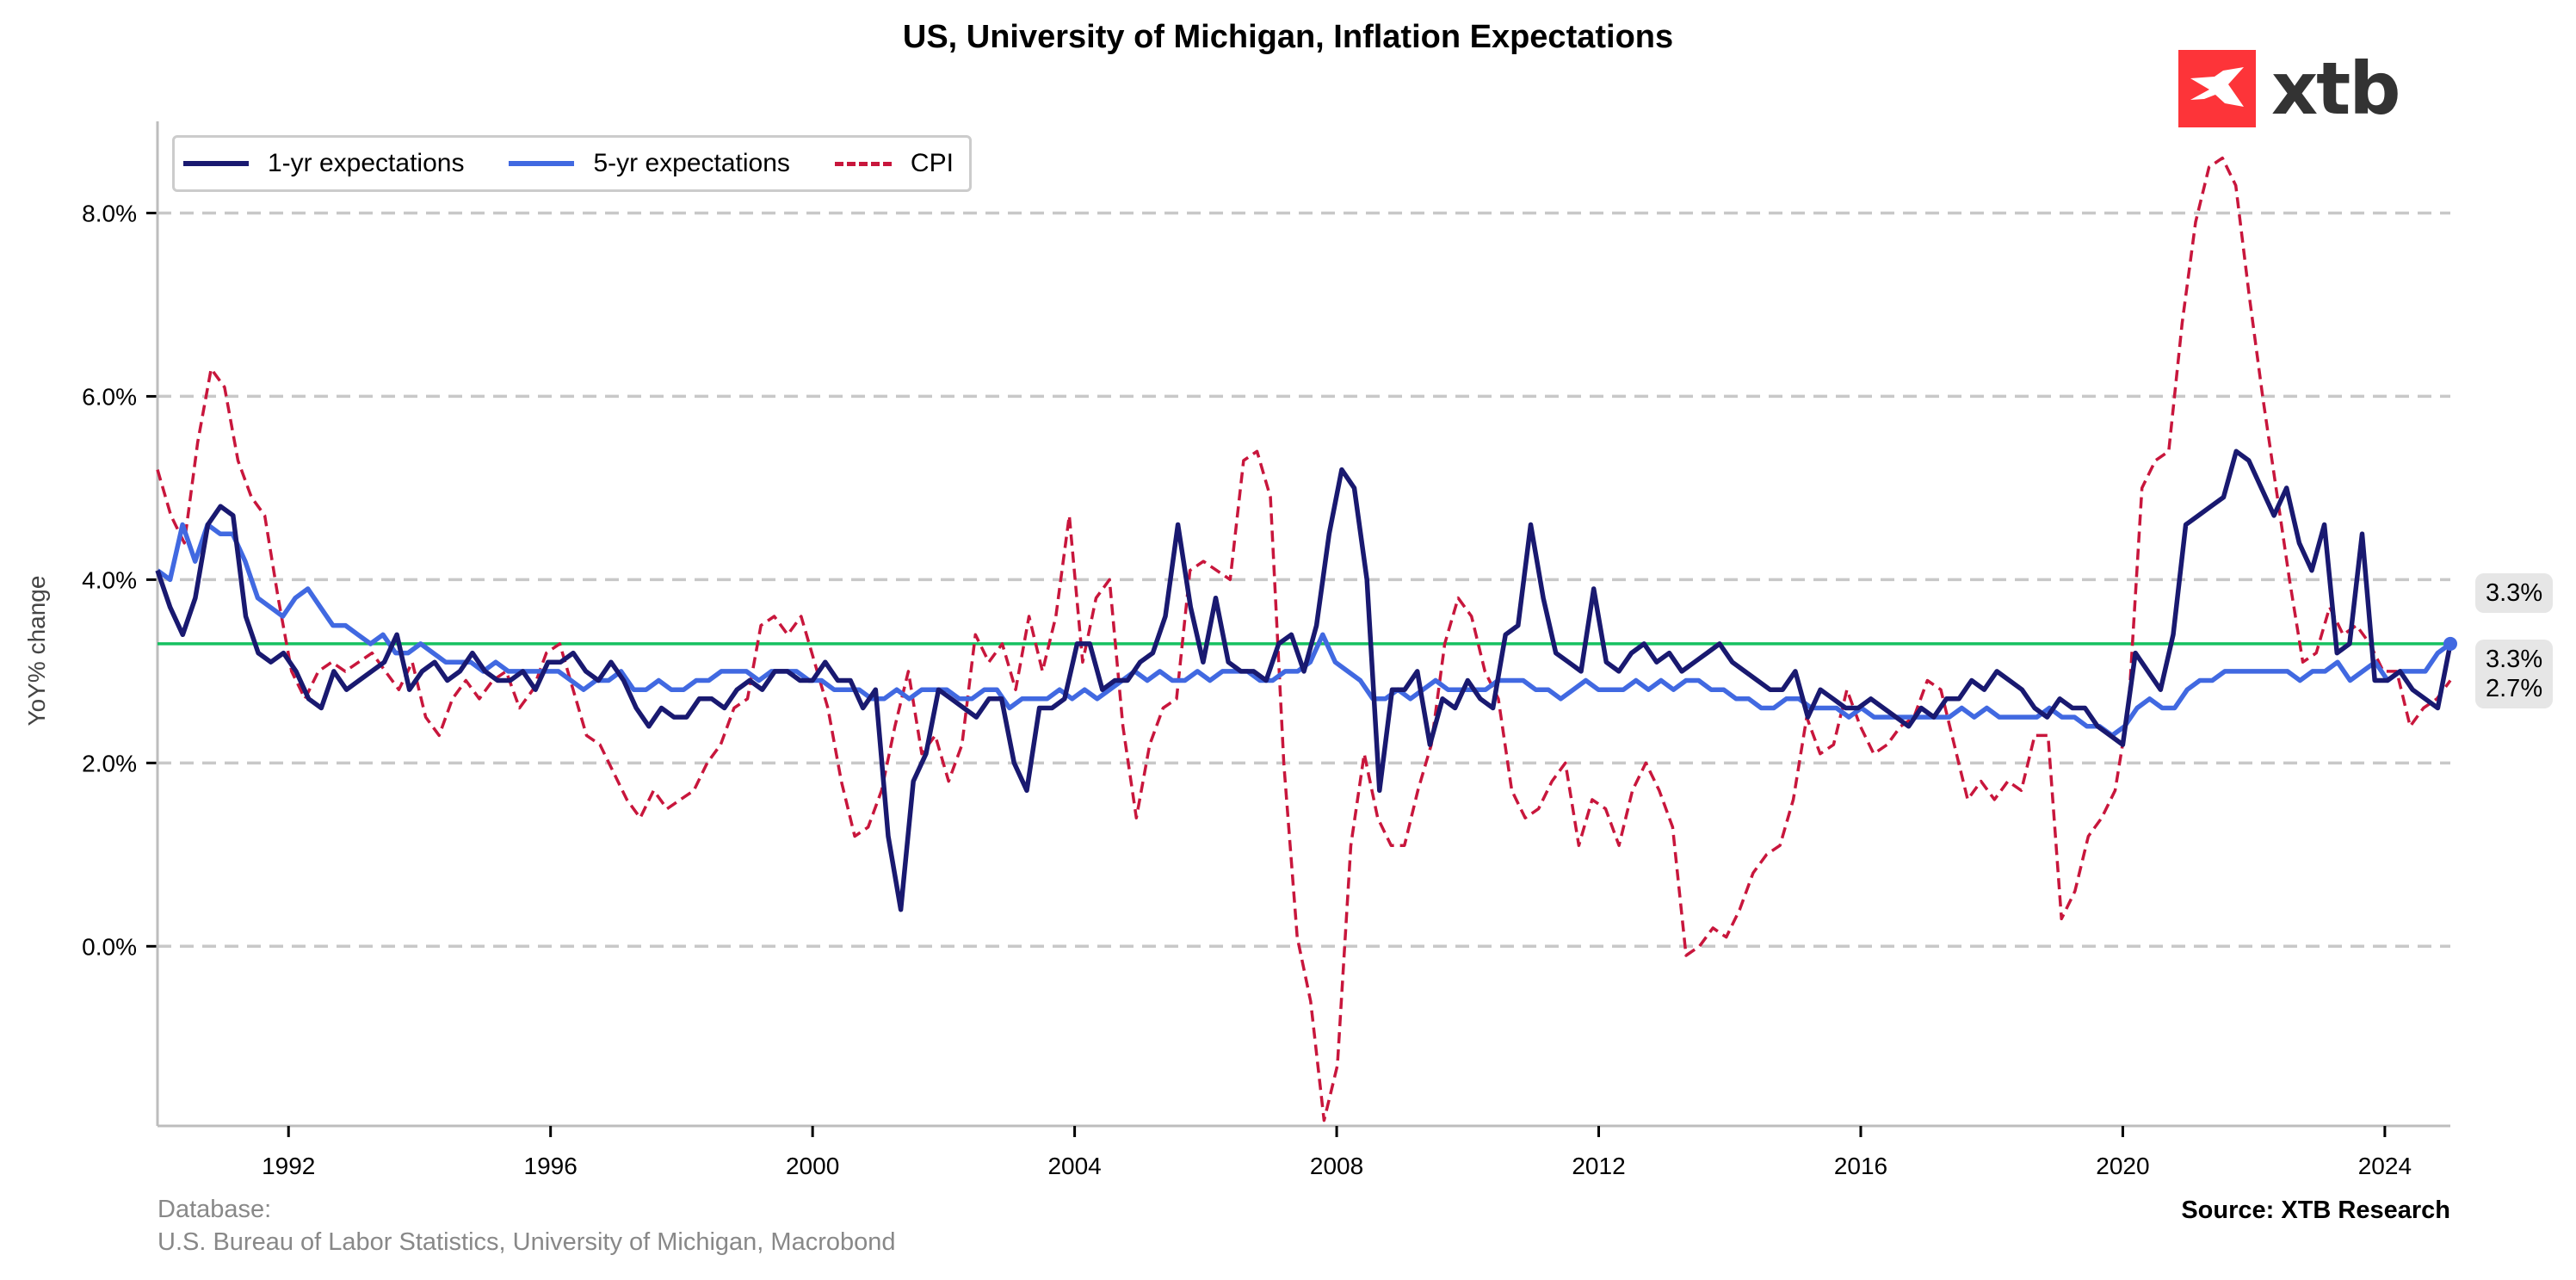 This screenshot has width=2576, height=1280. What do you see at coordinates (109, 763) in the screenshot?
I see `y-tick-label: 2.0%` at bounding box center [109, 763].